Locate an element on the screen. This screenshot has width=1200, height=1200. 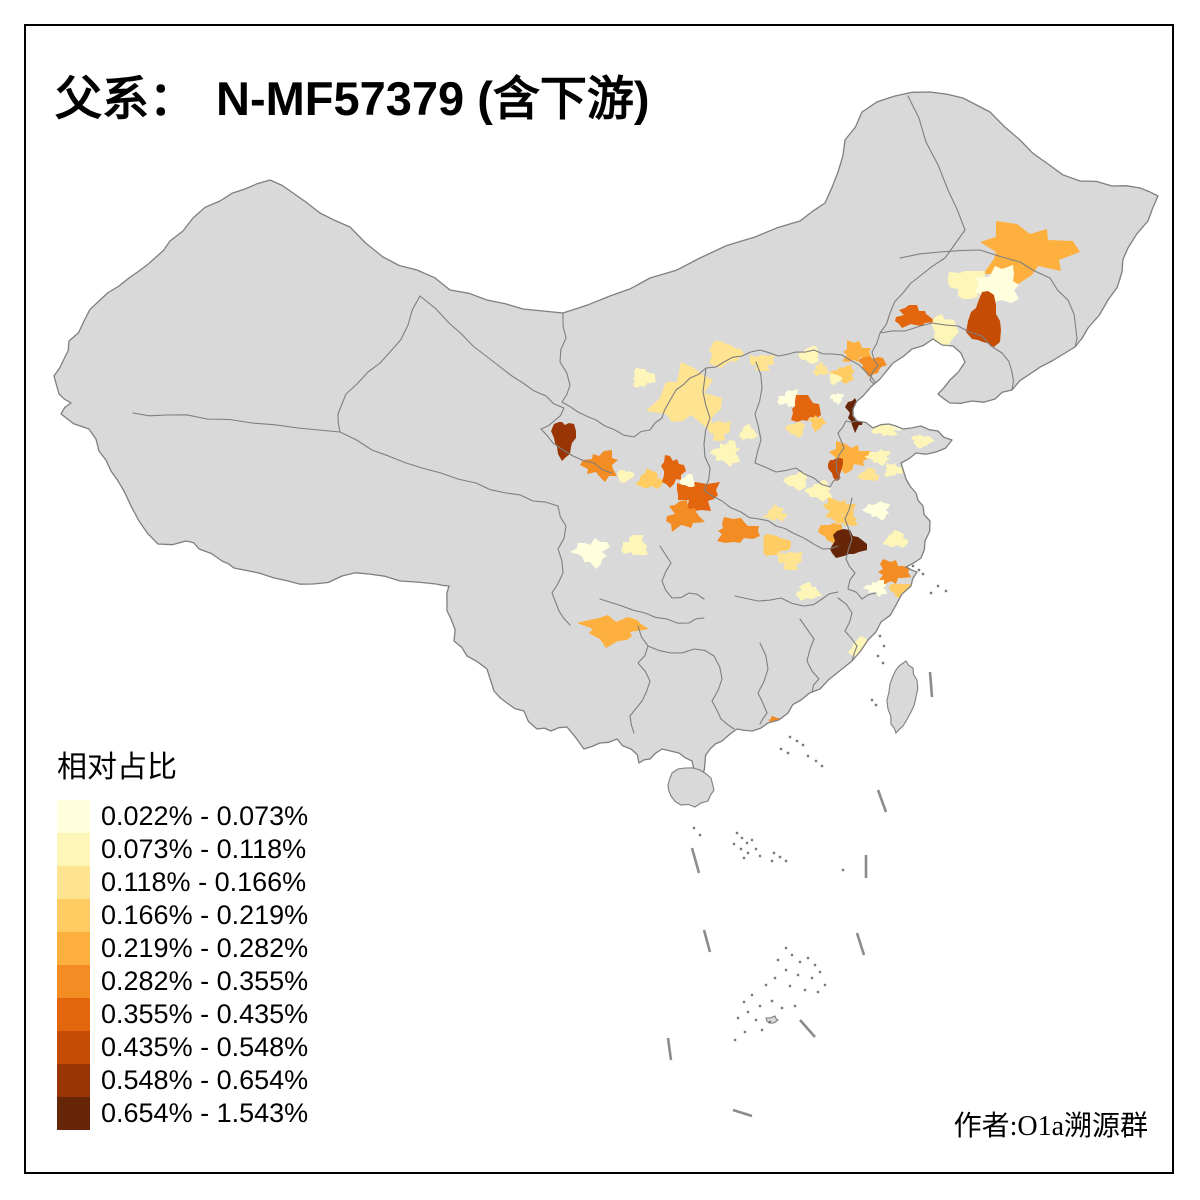
legend-row: 0.219% - 0.282% is located at coordinates (182, 948).